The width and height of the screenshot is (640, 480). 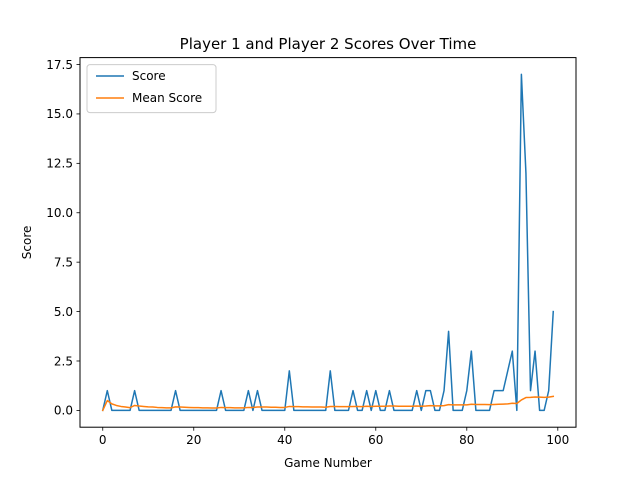 I want to click on y-tick-label: 12.5, so click(x=59, y=164).